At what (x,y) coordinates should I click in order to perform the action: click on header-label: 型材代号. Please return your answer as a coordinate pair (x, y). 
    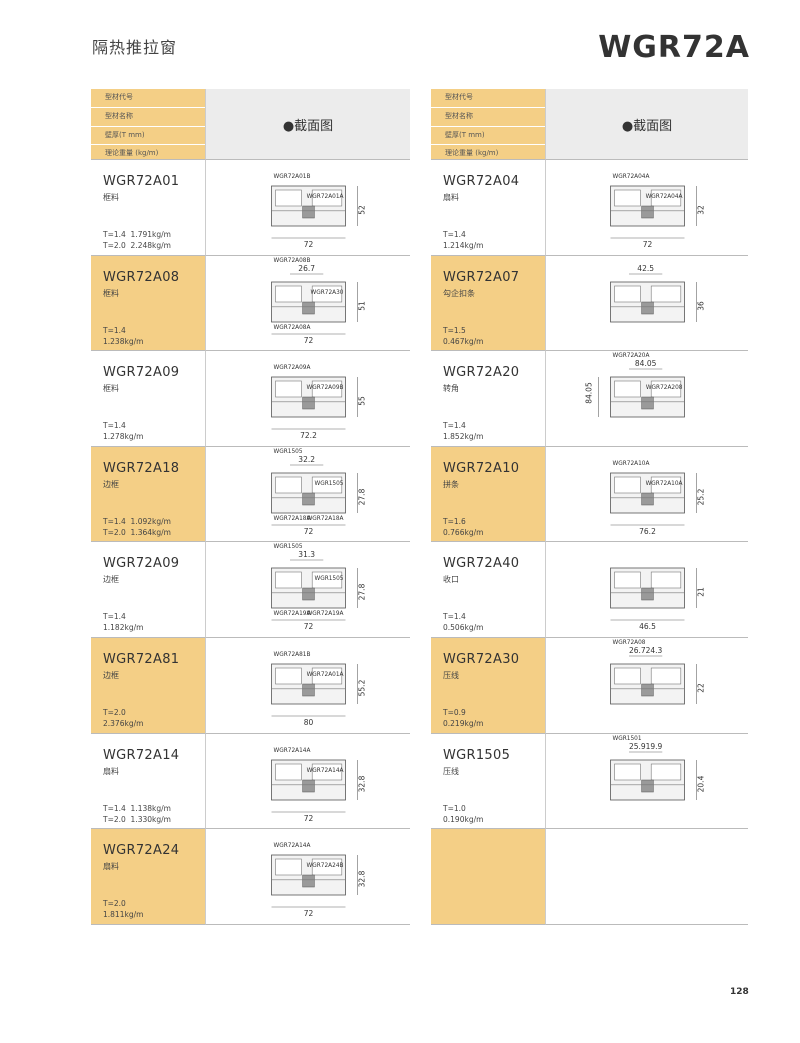
    Looking at the image, I should click on (148, 98).